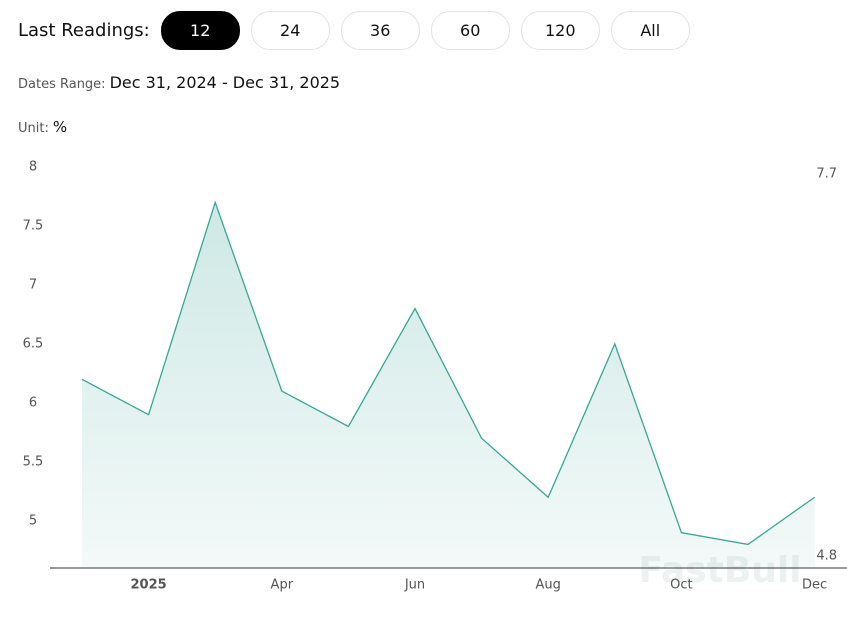 The width and height of the screenshot is (847, 617). I want to click on dates-label: Dates Range:, so click(62, 84).